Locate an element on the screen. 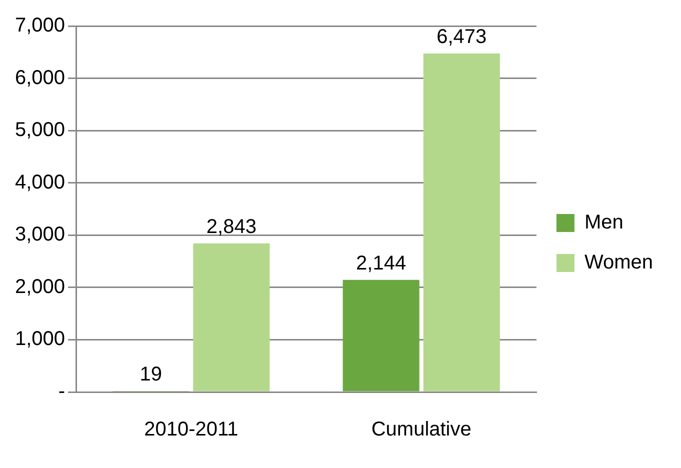 The height and width of the screenshot is (468, 681). y-tick-label: 5,000 is located at coordinates (40, 130).